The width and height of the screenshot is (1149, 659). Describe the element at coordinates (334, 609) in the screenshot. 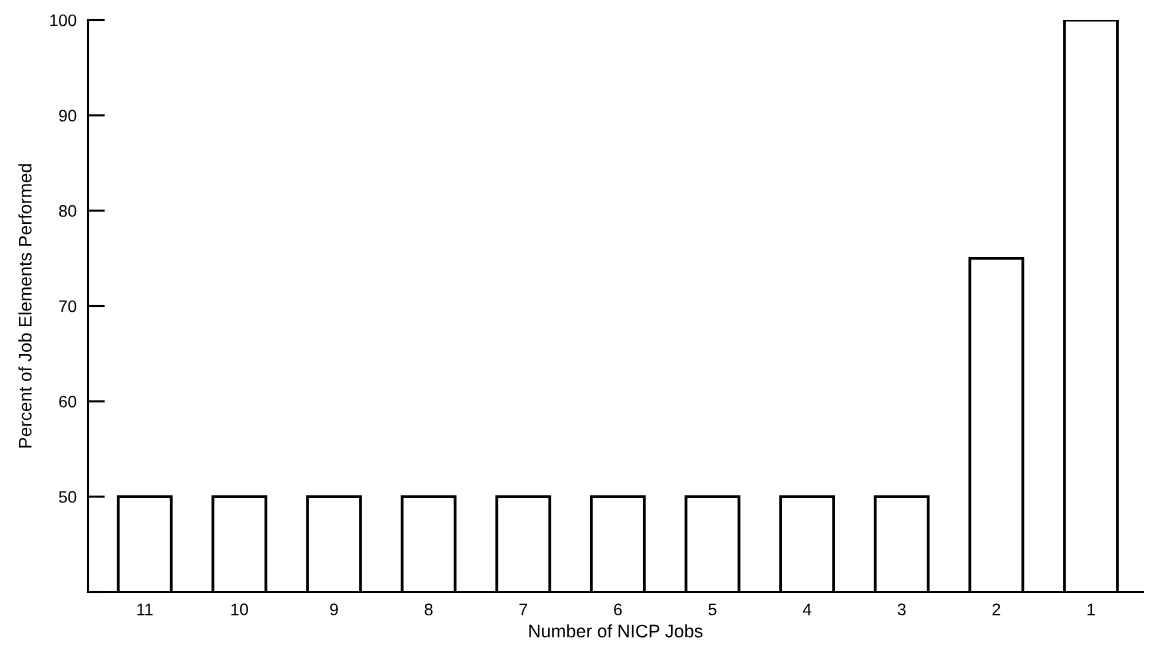

I see `x-tick-label: 9` at that location.